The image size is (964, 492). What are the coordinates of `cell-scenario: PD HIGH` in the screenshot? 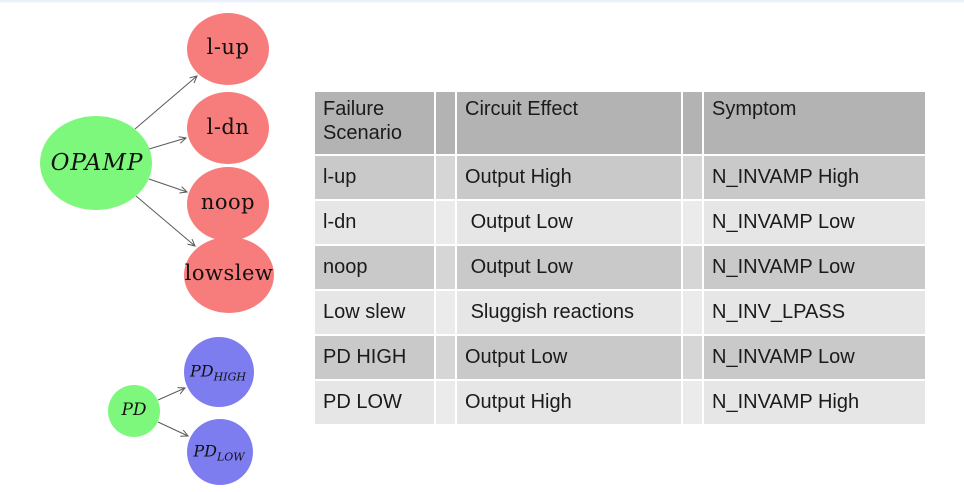 It's located at (374, 357).